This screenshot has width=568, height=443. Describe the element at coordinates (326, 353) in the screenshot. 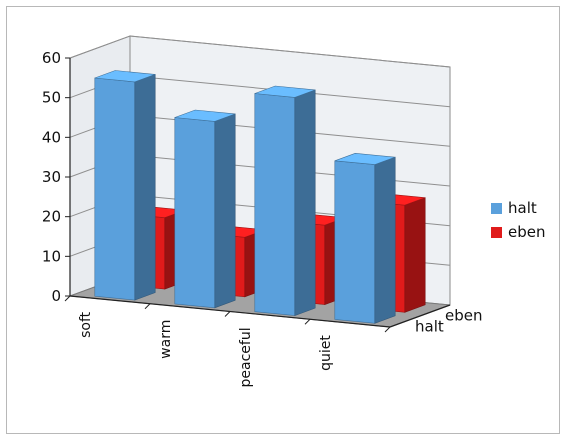

I see `x-tick-label-quiet: quiet` at that location.